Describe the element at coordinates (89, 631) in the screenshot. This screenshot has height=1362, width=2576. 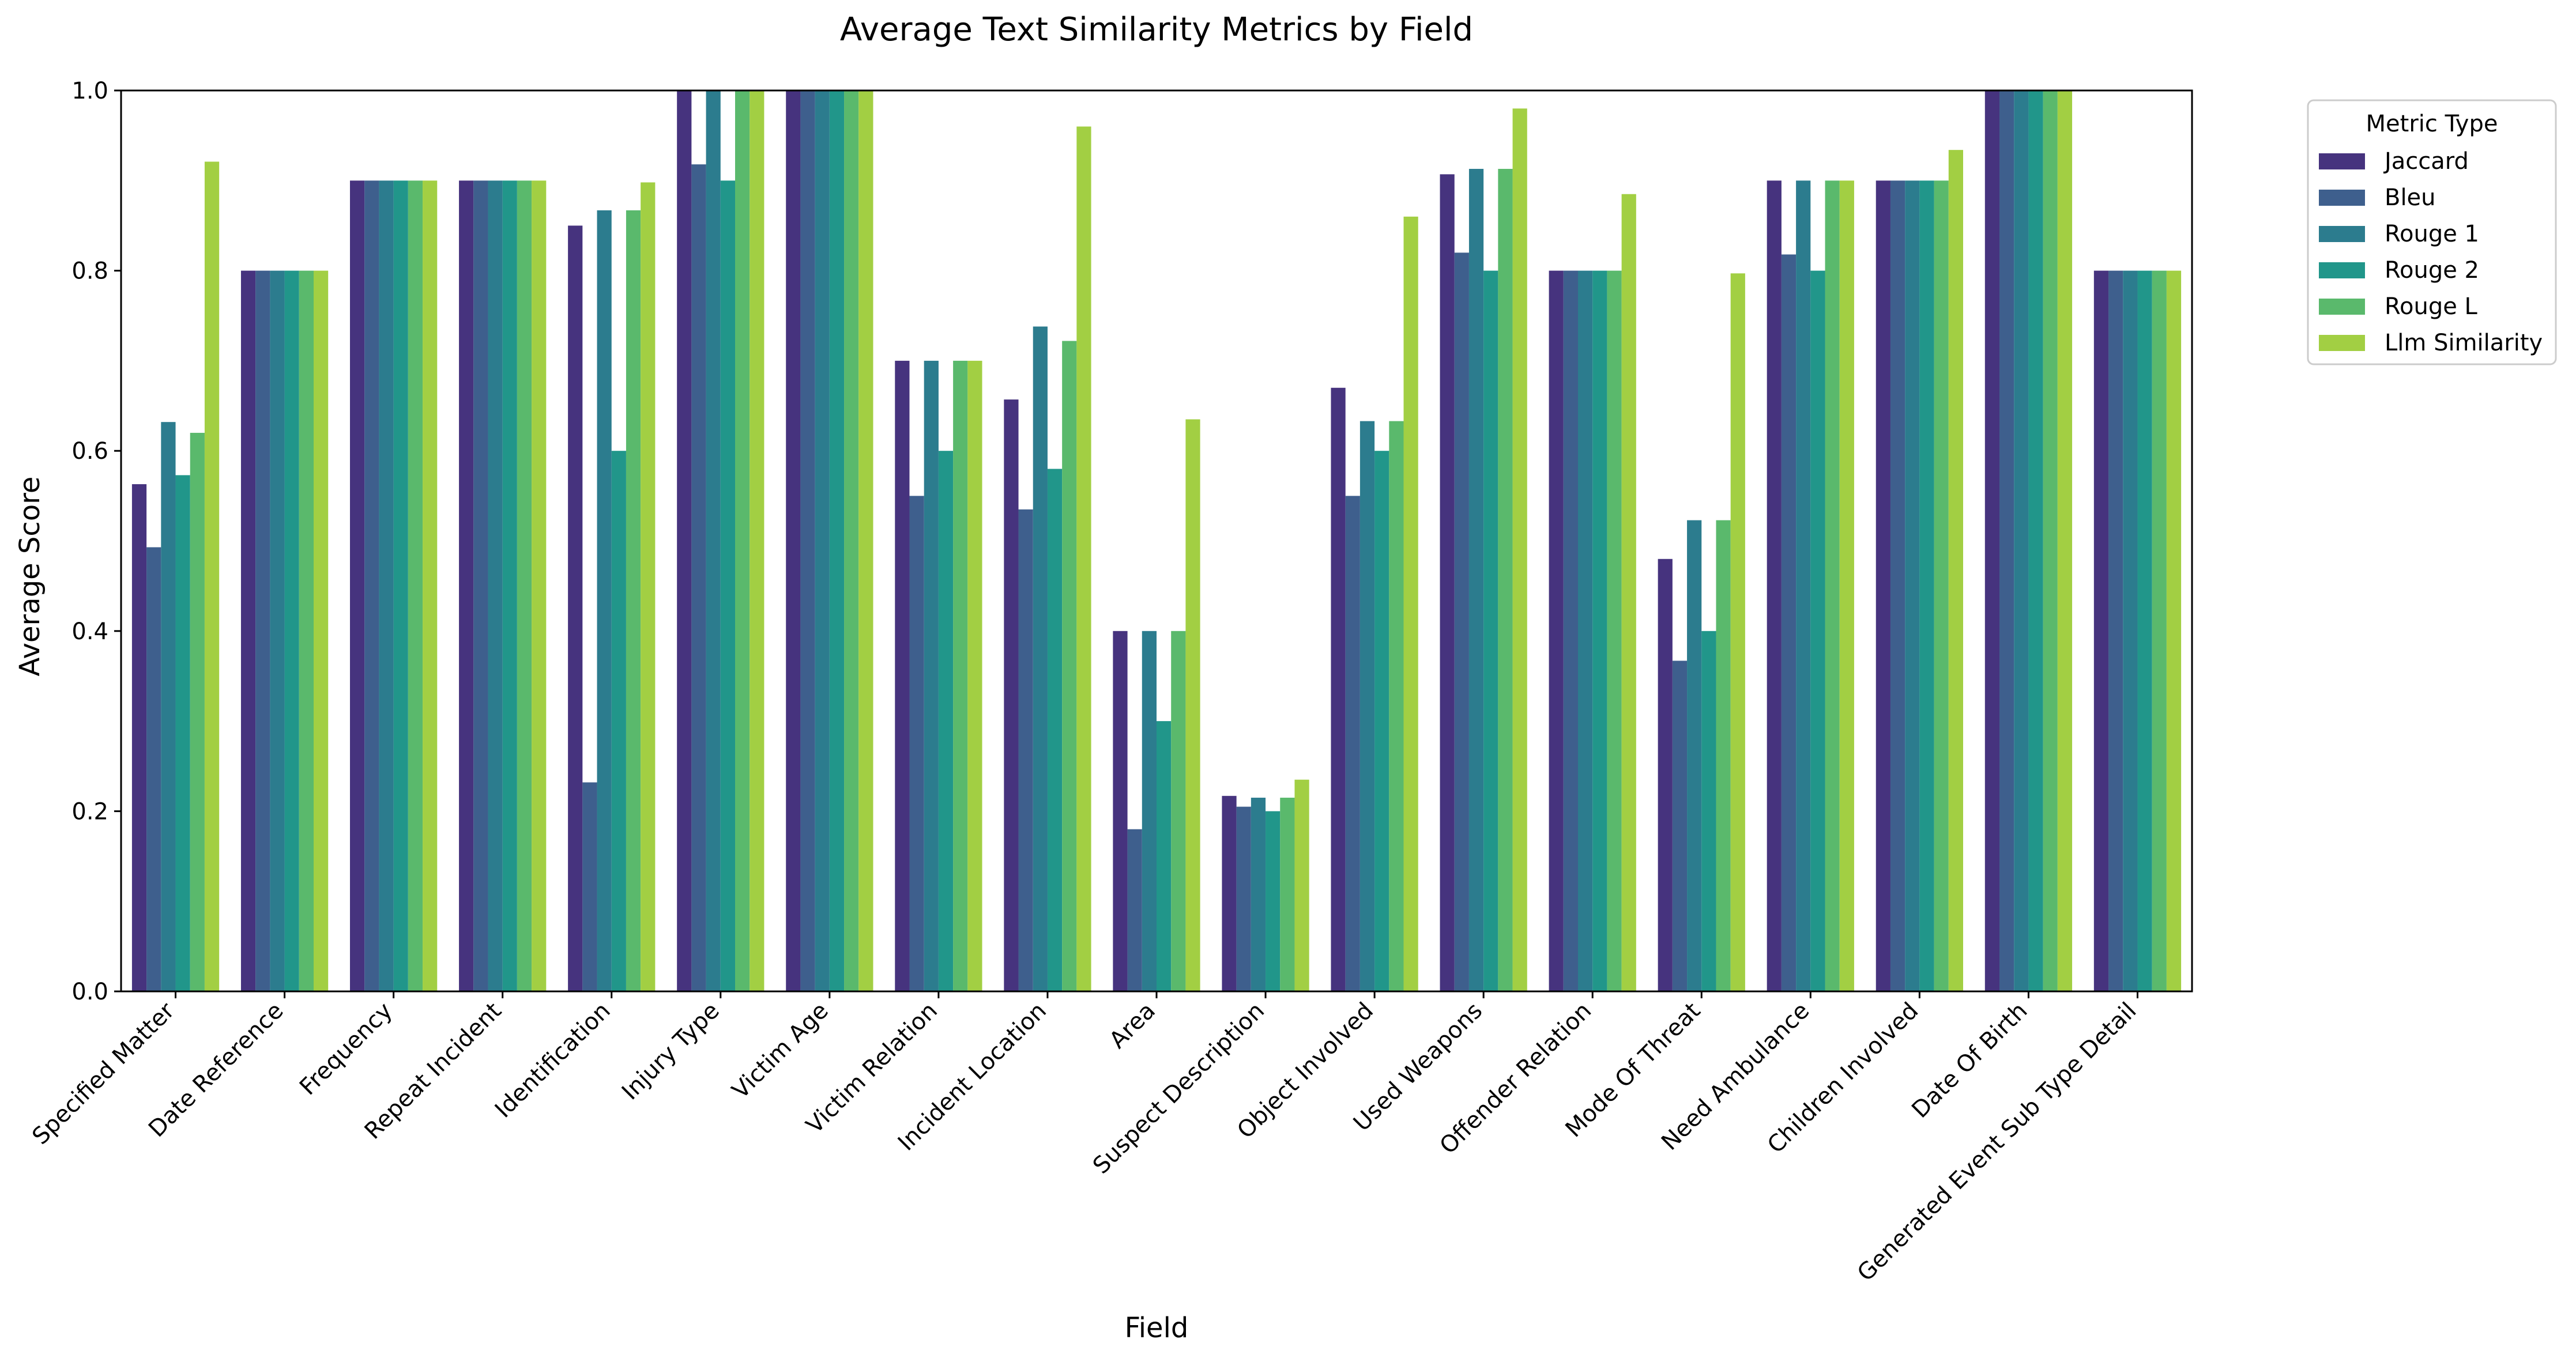
I see `y-tick-label: 0.4` at that location.